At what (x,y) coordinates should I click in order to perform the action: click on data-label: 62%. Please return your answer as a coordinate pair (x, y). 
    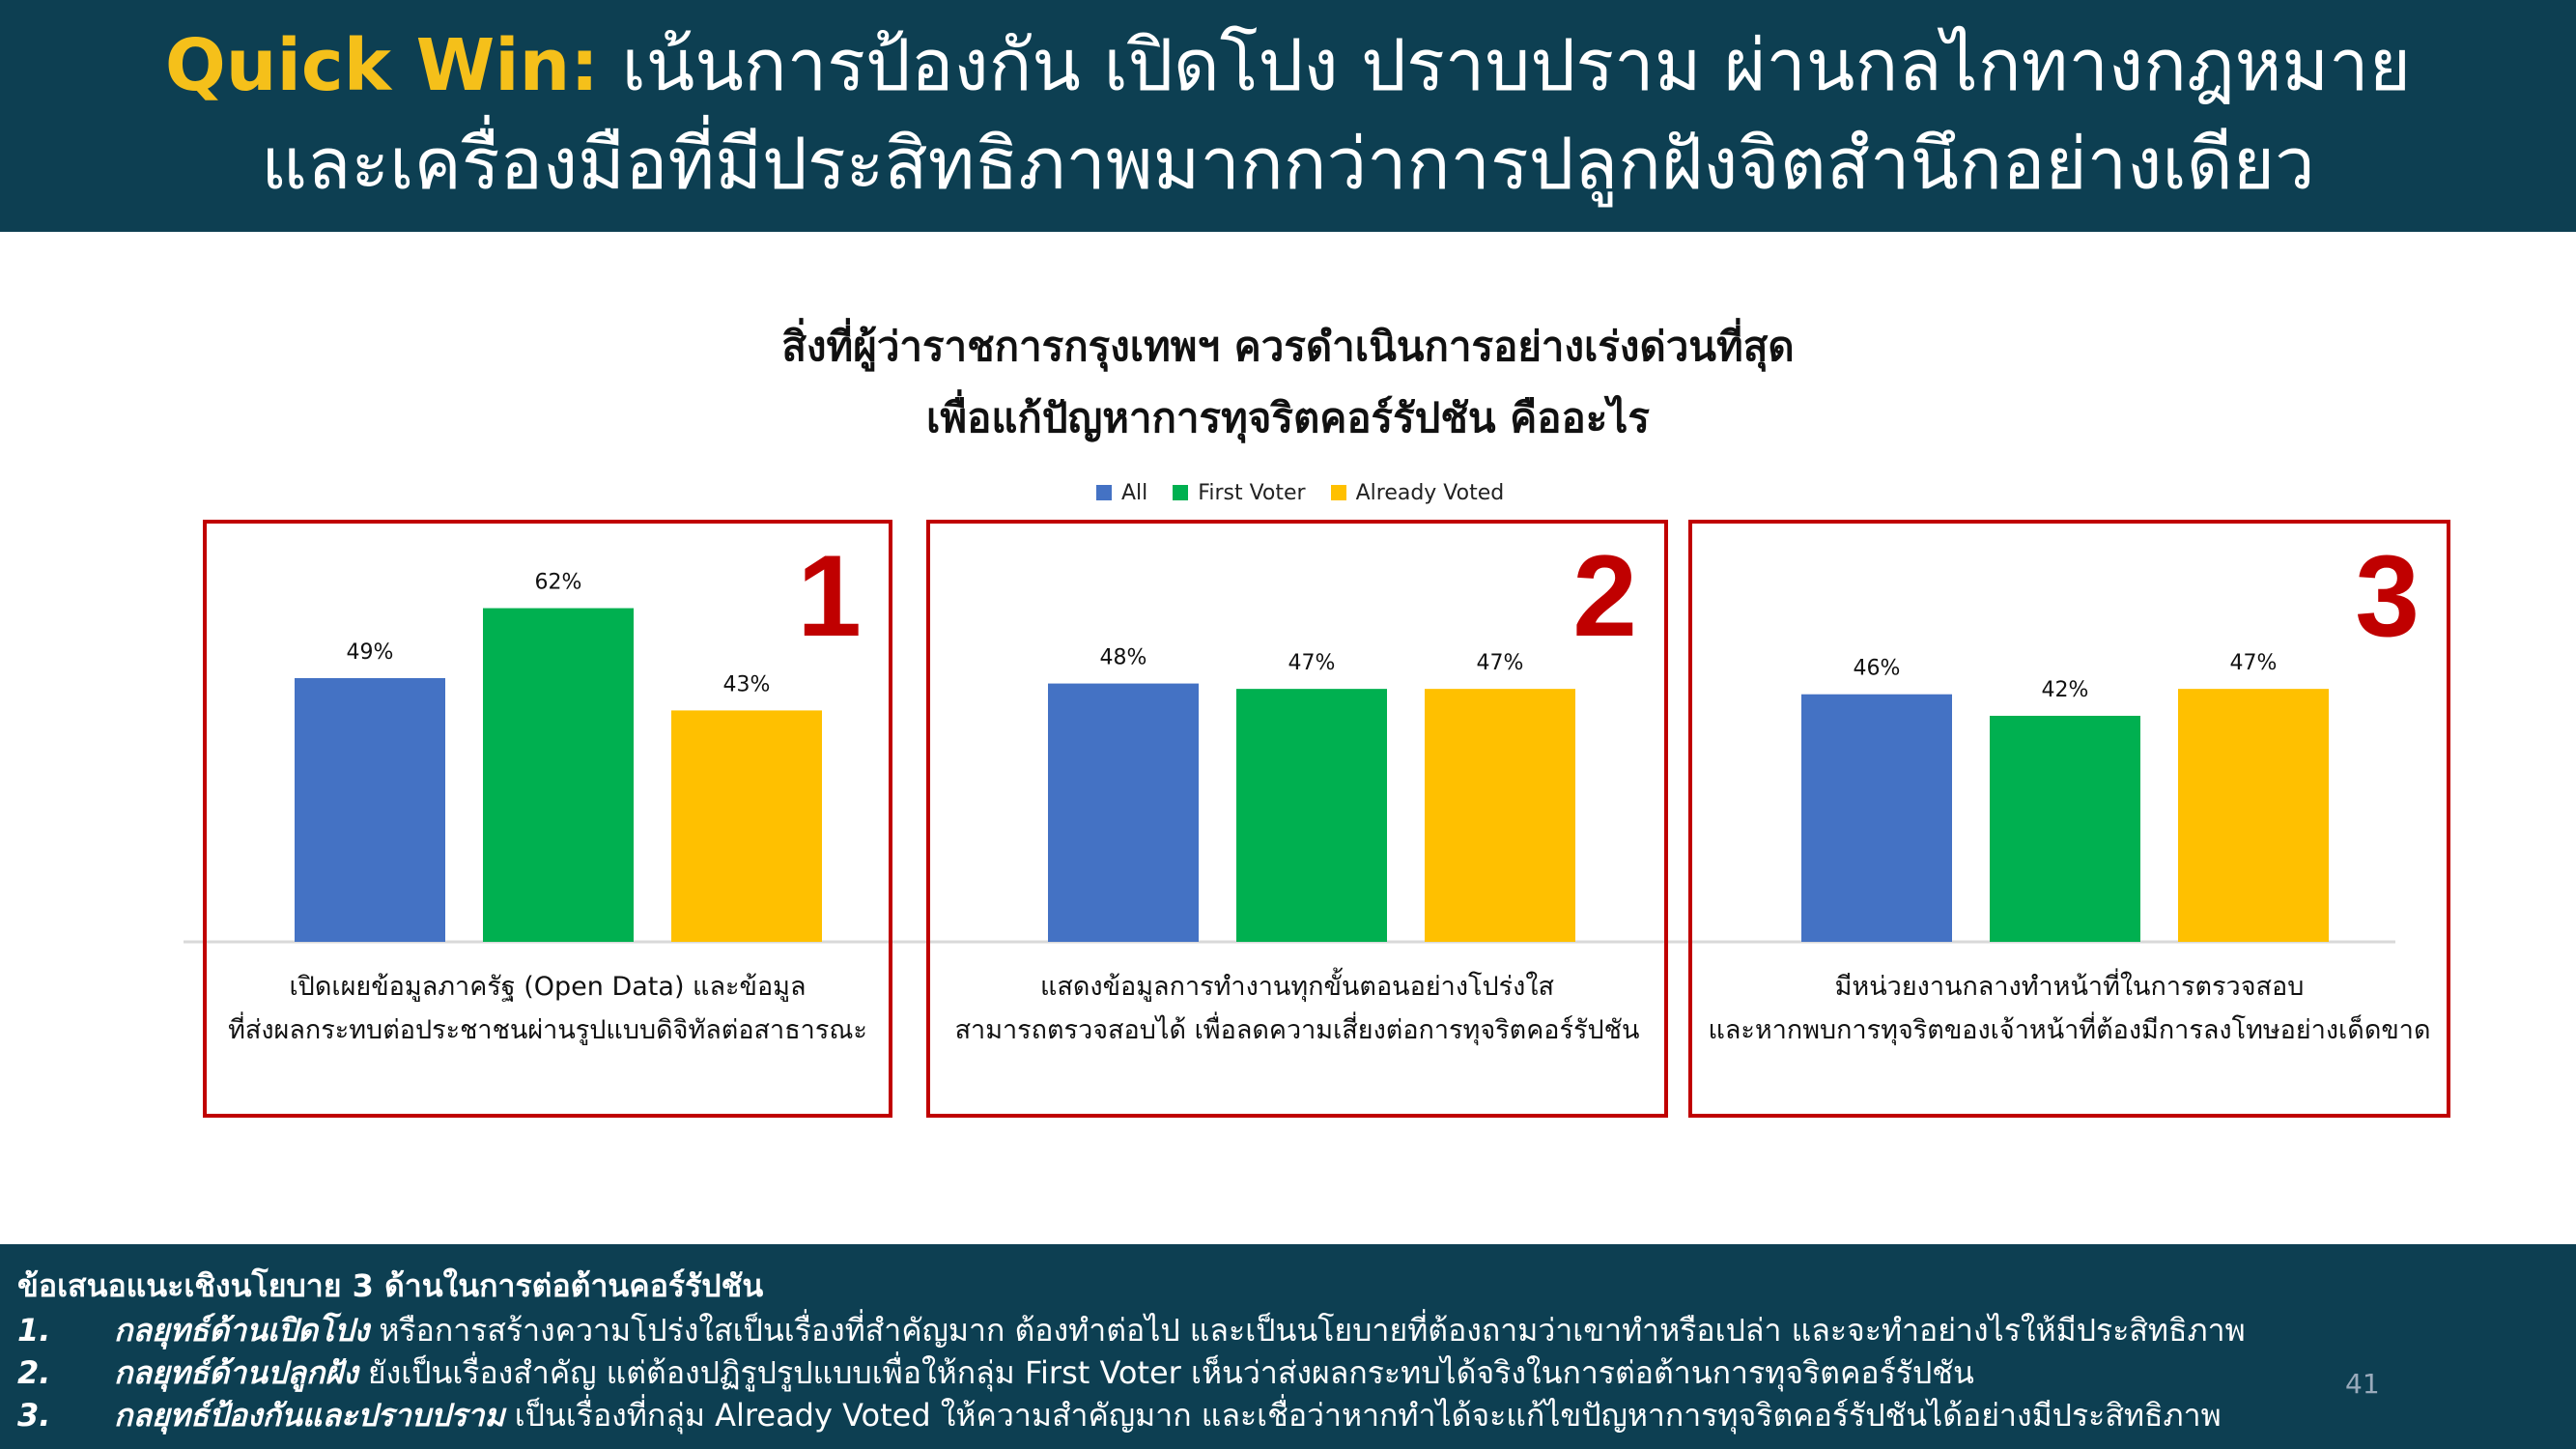
    Looking at the image, I should click on (558, 583).